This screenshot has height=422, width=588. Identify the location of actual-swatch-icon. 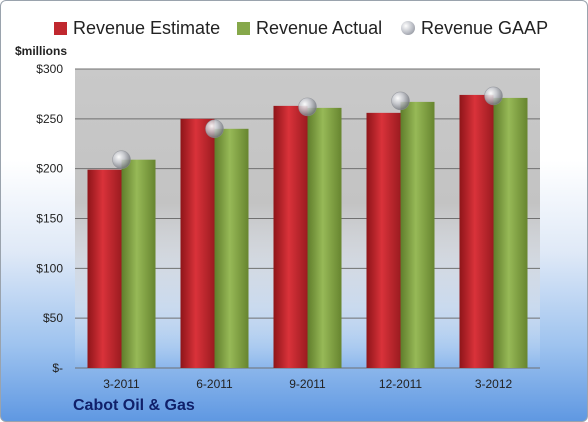
(243, 28).